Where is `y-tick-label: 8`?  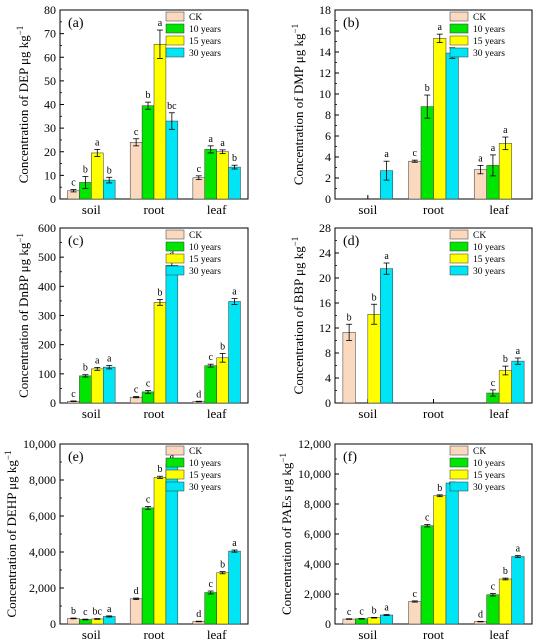 y-tick-label: 8 is located at coordinates (328, 115).